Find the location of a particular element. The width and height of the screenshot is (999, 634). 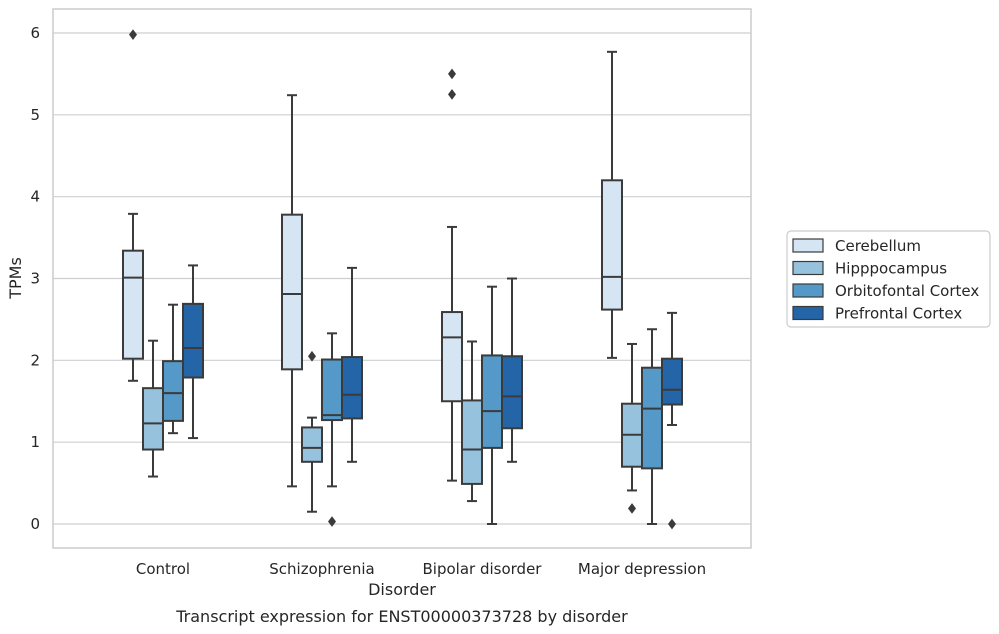

legend-label: Prefrontal Cortex is located at coordinates (898, 314).